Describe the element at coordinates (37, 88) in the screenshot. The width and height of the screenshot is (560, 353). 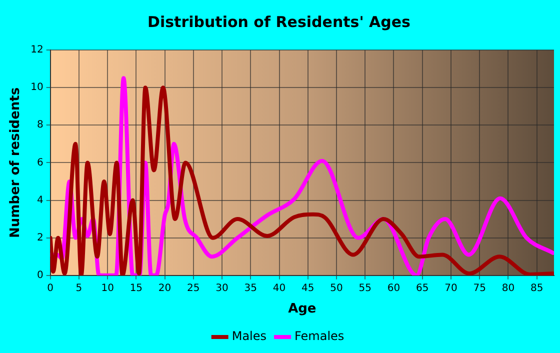
I see `y-tick-label: 10` at that location.